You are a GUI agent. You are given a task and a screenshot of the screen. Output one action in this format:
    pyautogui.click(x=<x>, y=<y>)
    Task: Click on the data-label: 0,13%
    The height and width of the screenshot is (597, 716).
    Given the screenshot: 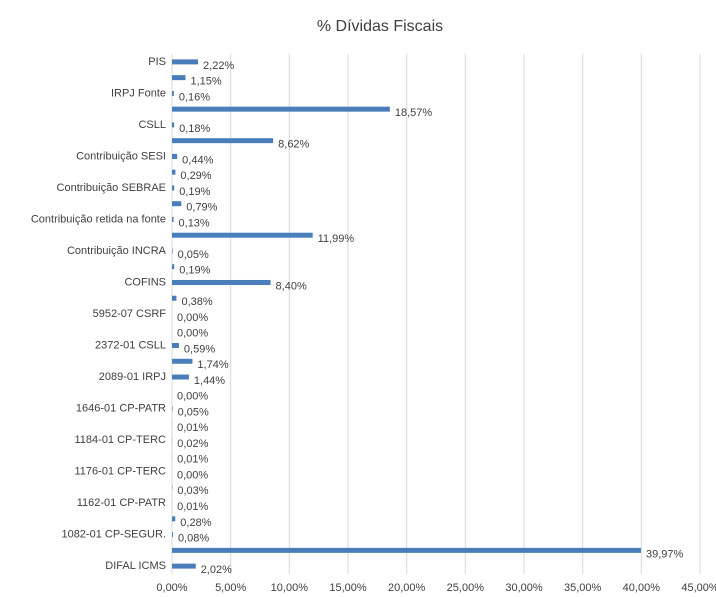 What is the action you would take?
    pyautogui.click(x=194, y=223)
    